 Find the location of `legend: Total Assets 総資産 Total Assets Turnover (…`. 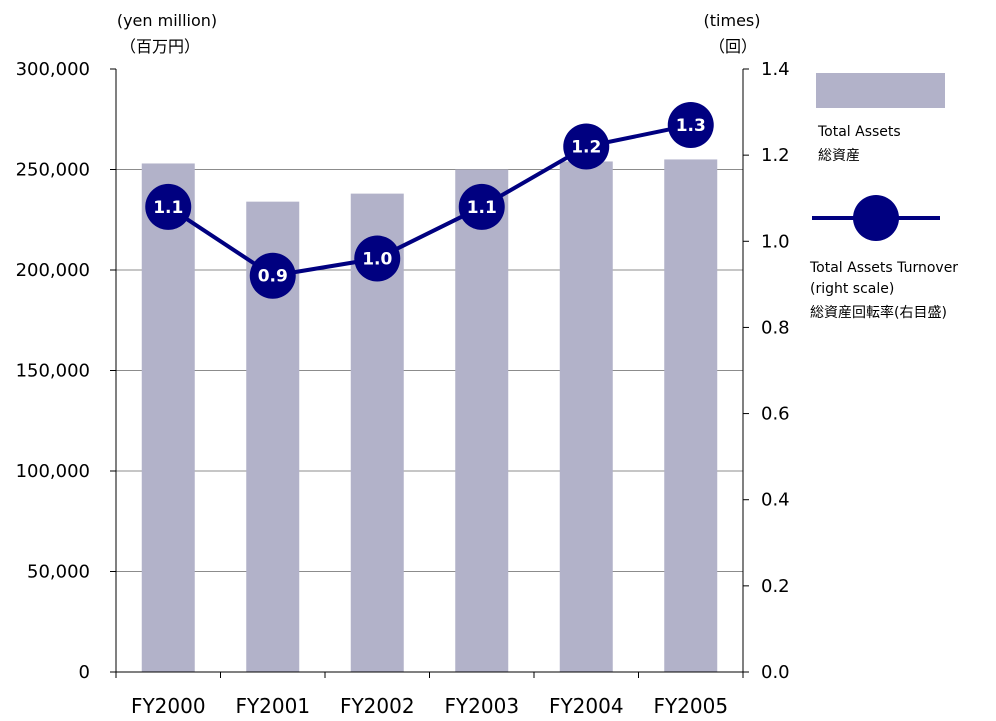

legend: Total Assets 総資産 Total Assets Turnover (… is located at coordinates (883, 197).